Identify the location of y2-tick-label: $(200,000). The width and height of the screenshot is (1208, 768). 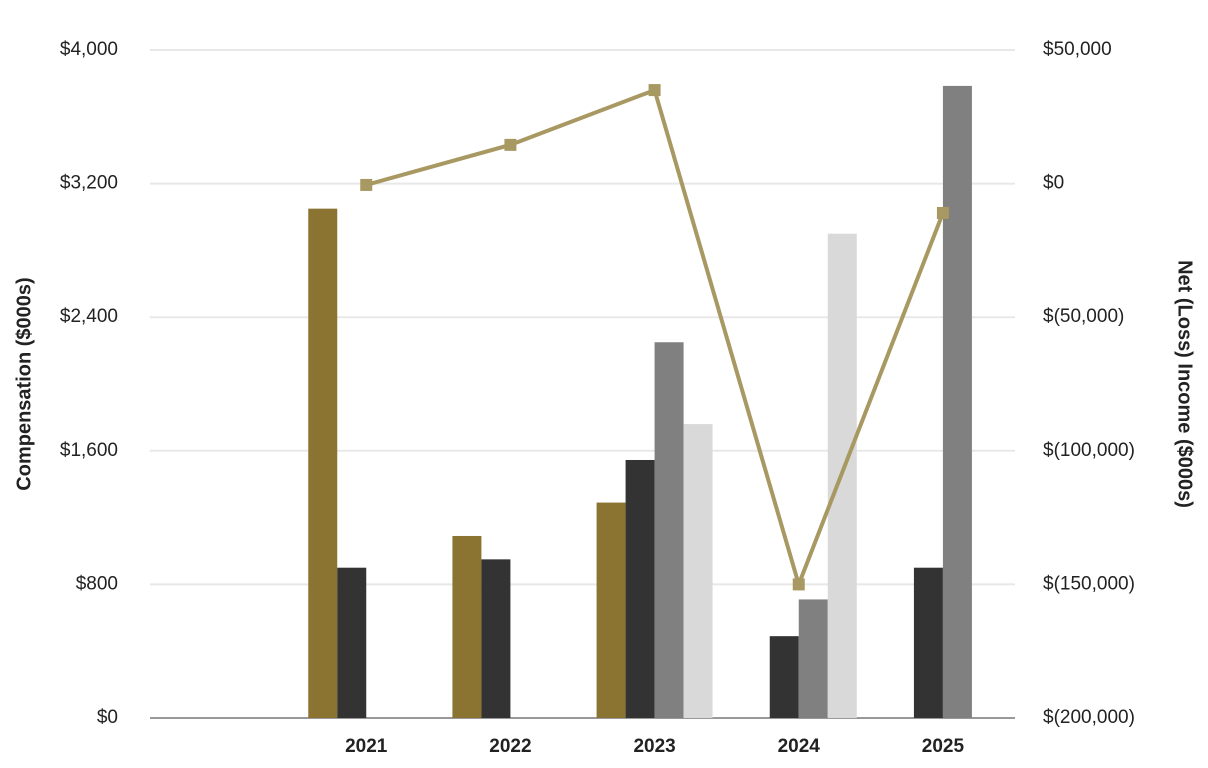
(1089, 717).